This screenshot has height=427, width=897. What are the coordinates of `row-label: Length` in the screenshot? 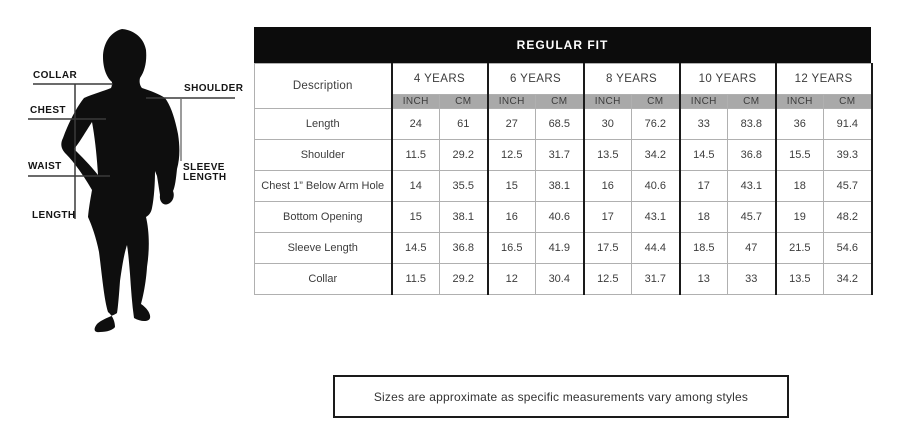 It's located at (323, 124).